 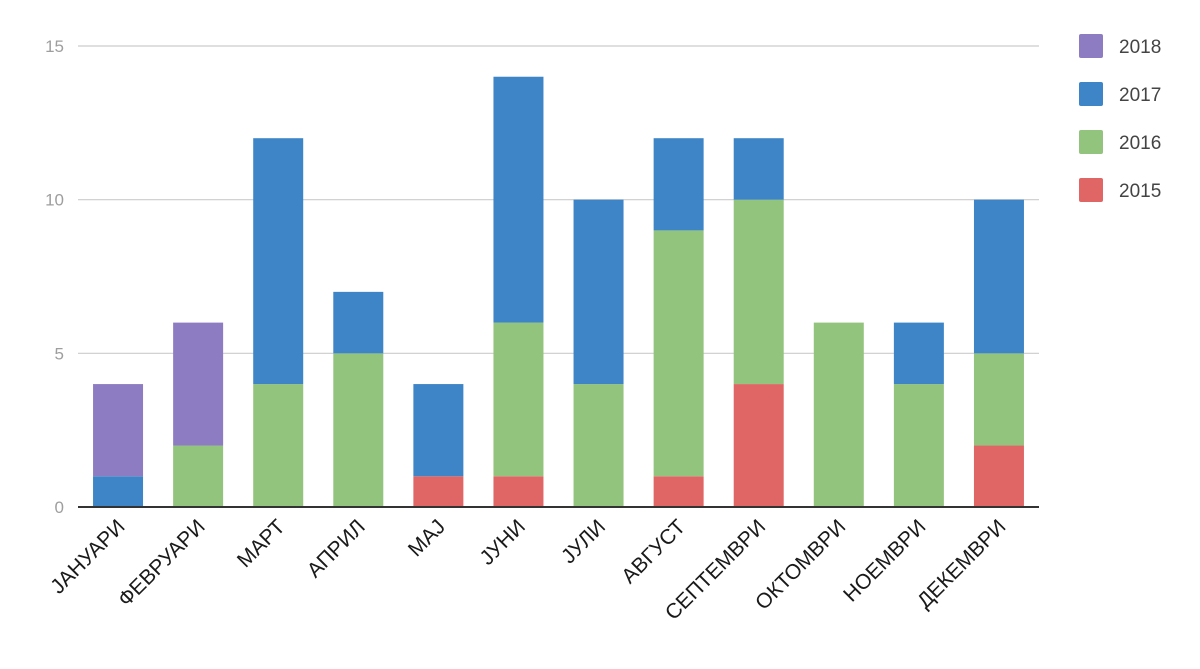 I want to click on x-tick-label: АПРИЛ, so click(x=336, y=548).